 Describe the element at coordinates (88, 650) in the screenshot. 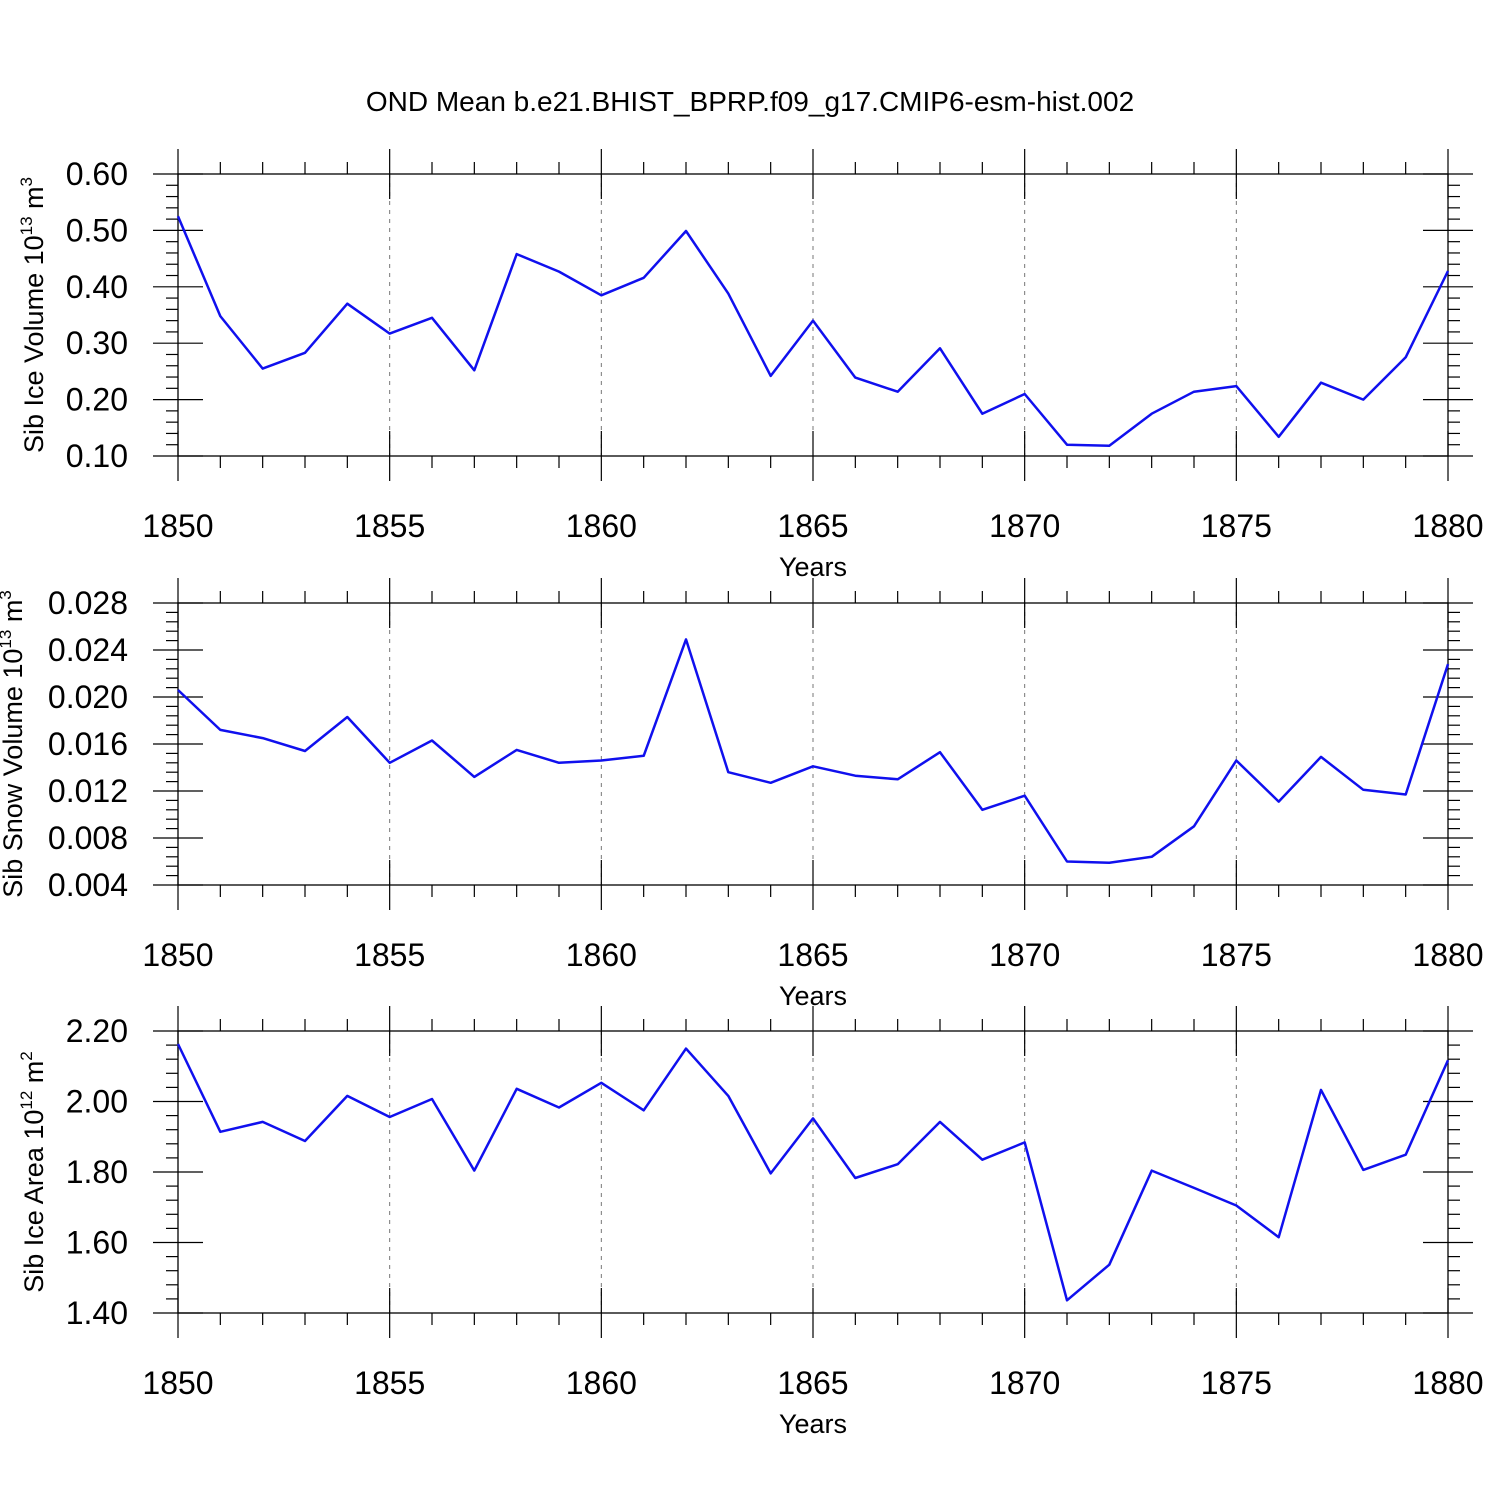

I see `y-tick-label: 0.024` at that location.